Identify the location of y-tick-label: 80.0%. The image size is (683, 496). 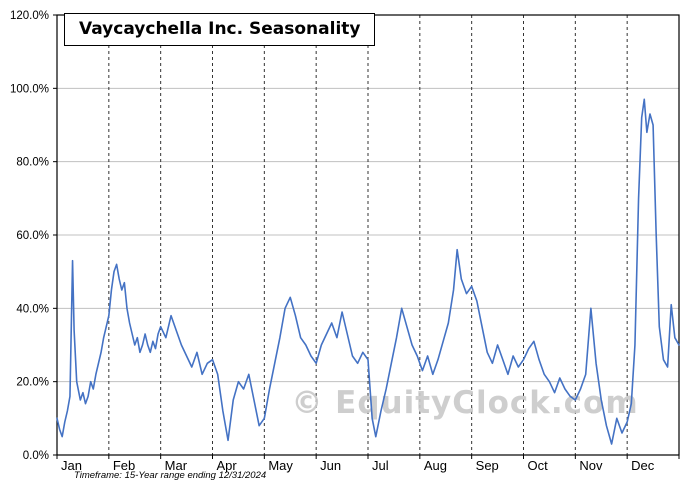
(32, 163).